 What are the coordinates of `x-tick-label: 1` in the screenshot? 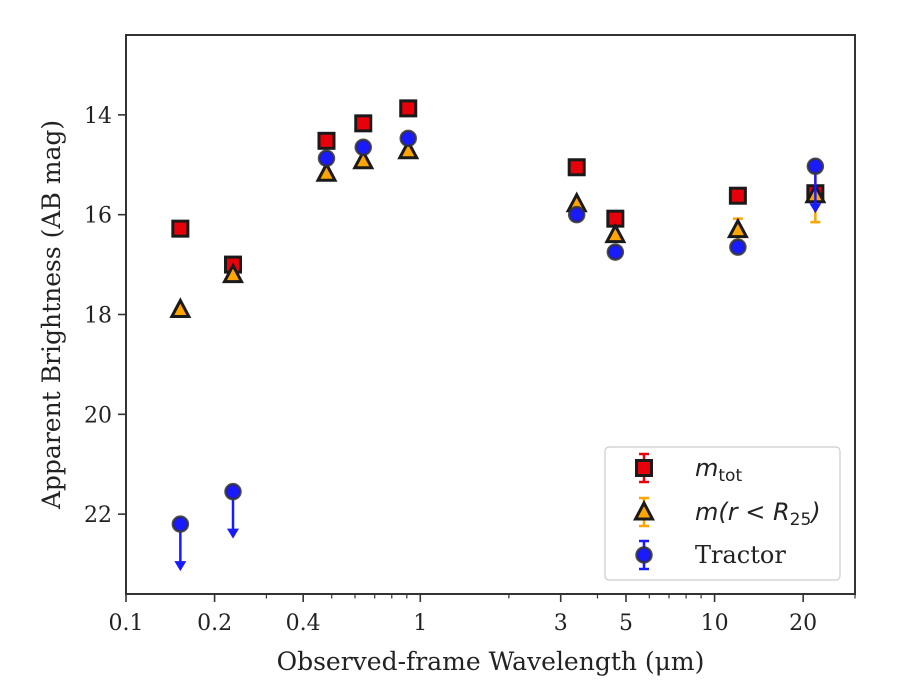 It's located at (420, 623).